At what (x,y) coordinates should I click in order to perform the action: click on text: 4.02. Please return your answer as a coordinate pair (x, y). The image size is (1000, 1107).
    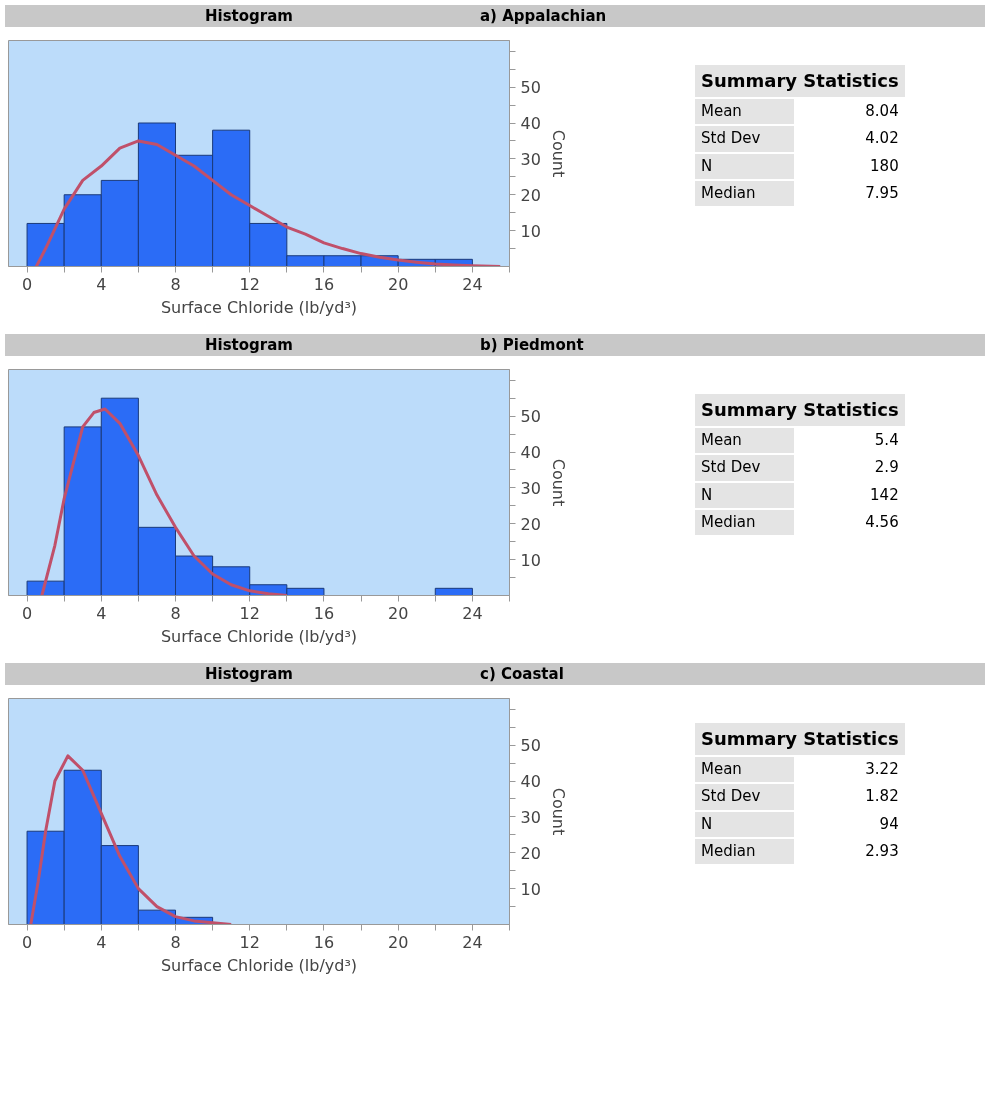
    Looking at the image, I should click on (882, 139).